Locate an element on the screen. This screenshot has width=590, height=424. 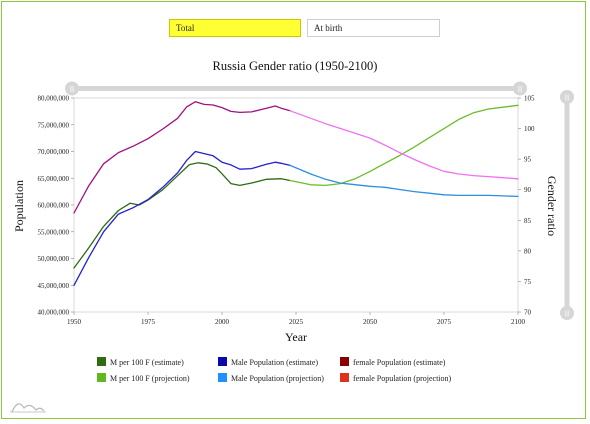
y-left-tick-label: 60,000,000 is located at coordinates (54, 206).